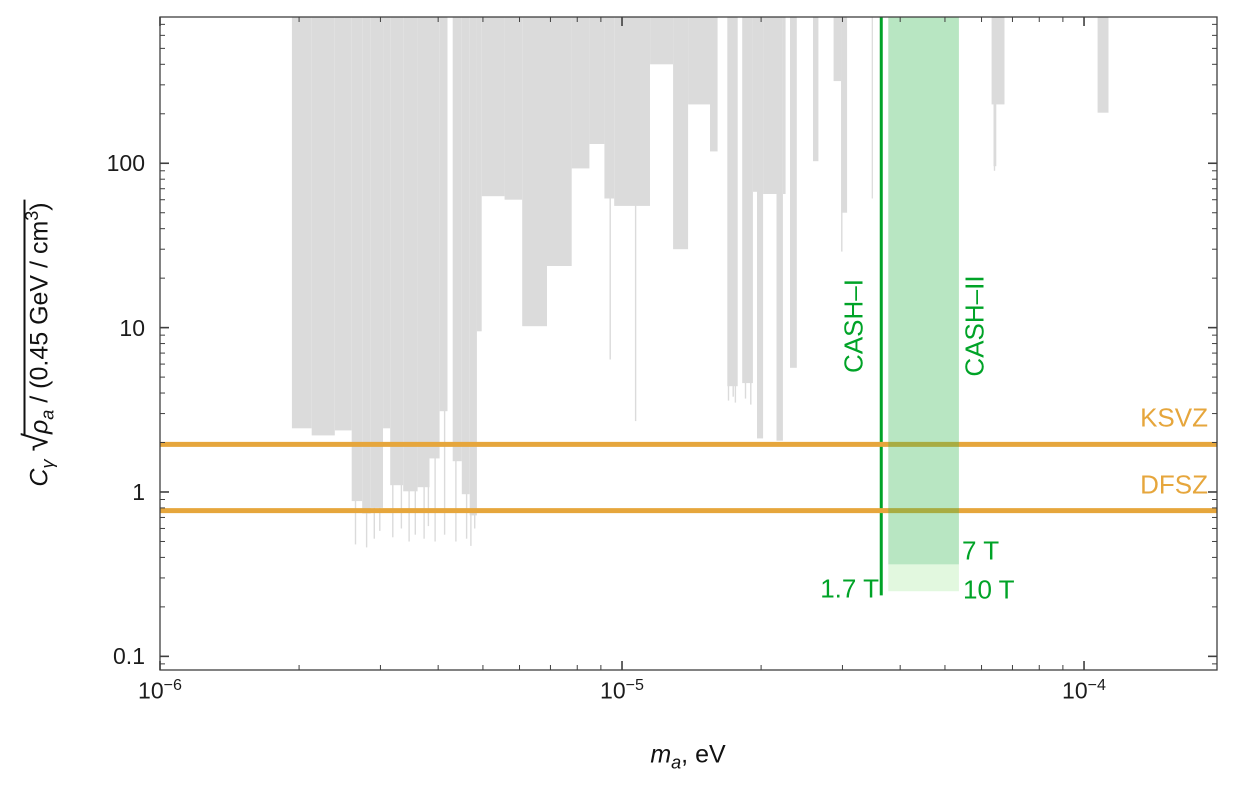 The width and height of the screenshot is (1237, 786). I want to click on y-label-rho: ρ, so click(39, 427).